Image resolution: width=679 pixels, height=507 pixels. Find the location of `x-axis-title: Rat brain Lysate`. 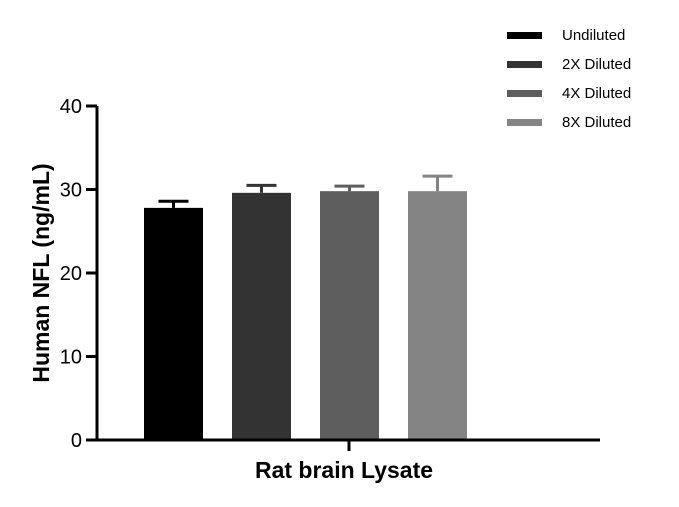

x-axis-title: Rat brain Lysate is located at coordinates (344, 470).